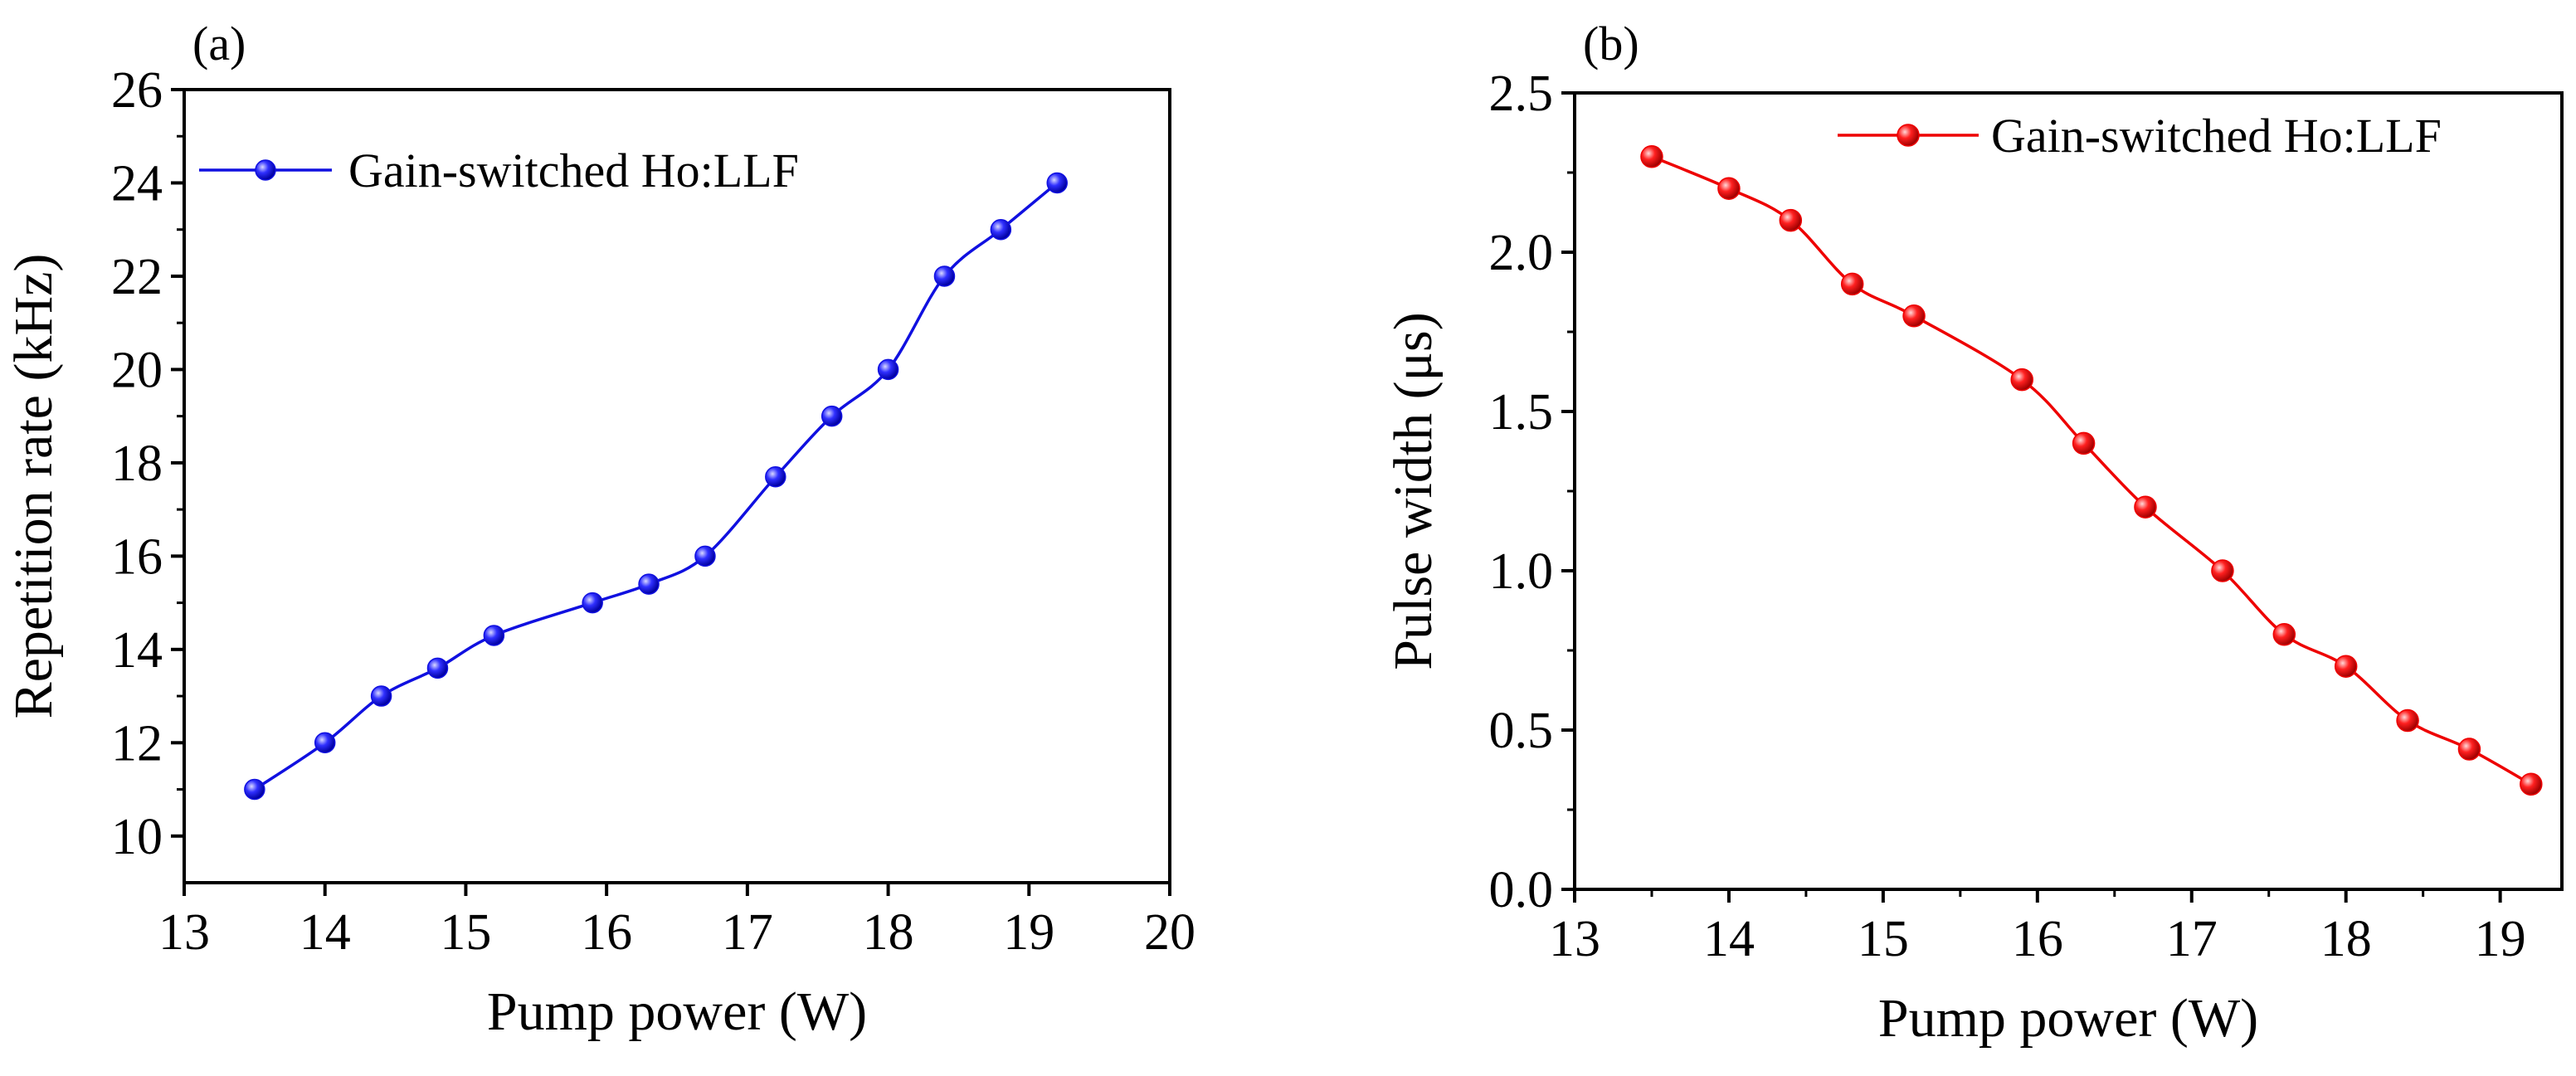 The width and height of the screenshot is (2576, 1076). I want to click on x-tick-label: 20, so click(1169, 932).